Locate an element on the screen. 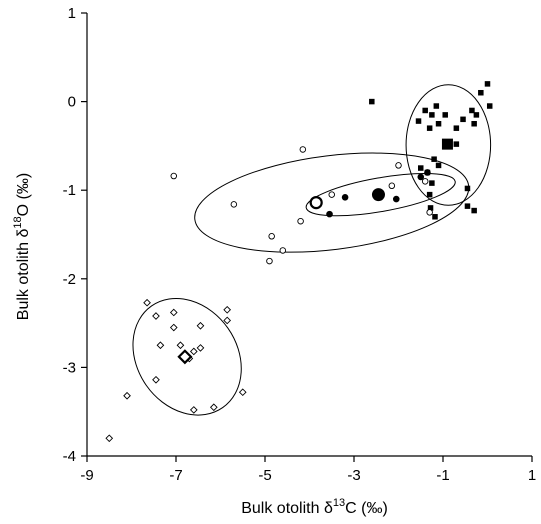 The height and width of the screenshot is (524, 541). mean-open-circle-marker is located at coordinates (316, 203).